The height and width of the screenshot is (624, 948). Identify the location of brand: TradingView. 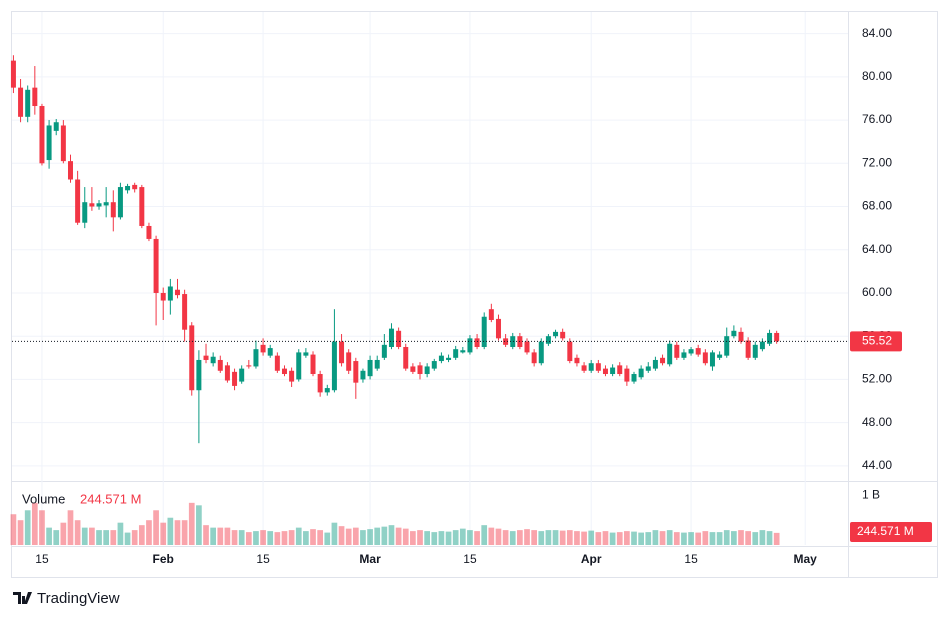
(66, 598).